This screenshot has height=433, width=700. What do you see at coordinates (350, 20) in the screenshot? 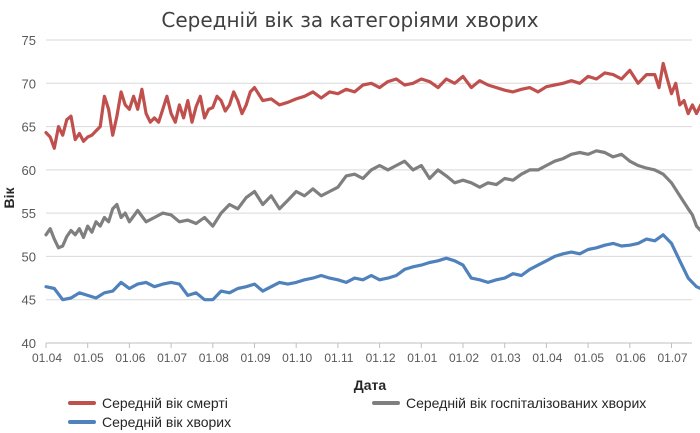
I see `chart-title: Середній вік за категоріями хворих` at bounding box center [350, 20].